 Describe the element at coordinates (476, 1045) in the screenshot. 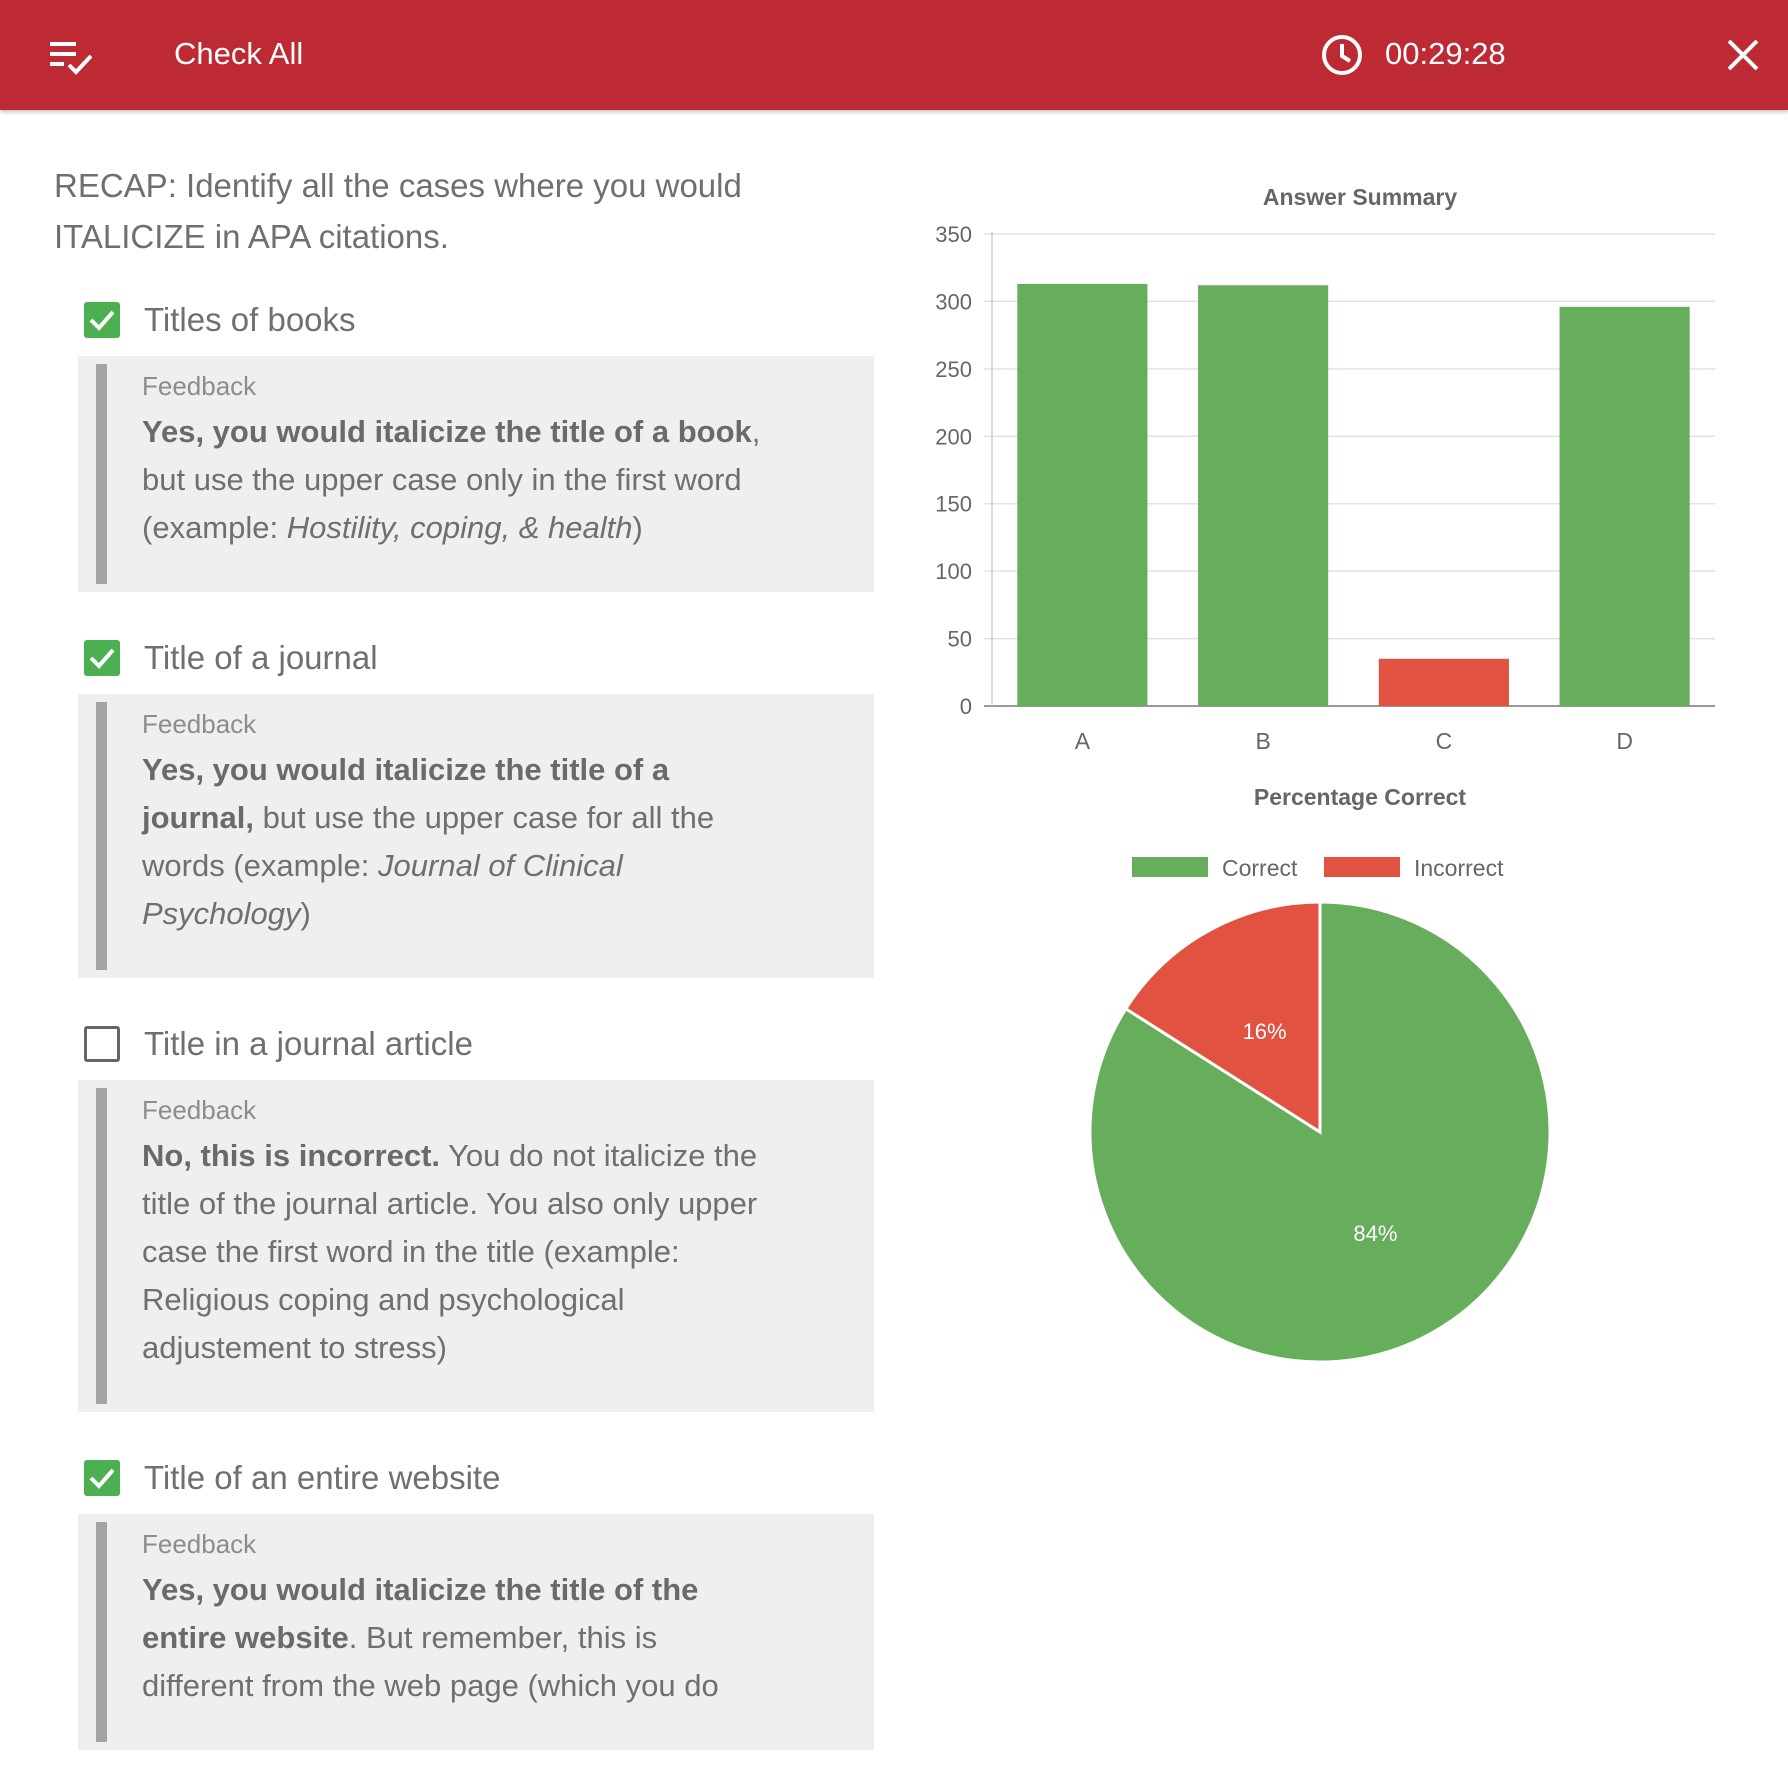

I see `option-row: Title in a journal article` at that location.